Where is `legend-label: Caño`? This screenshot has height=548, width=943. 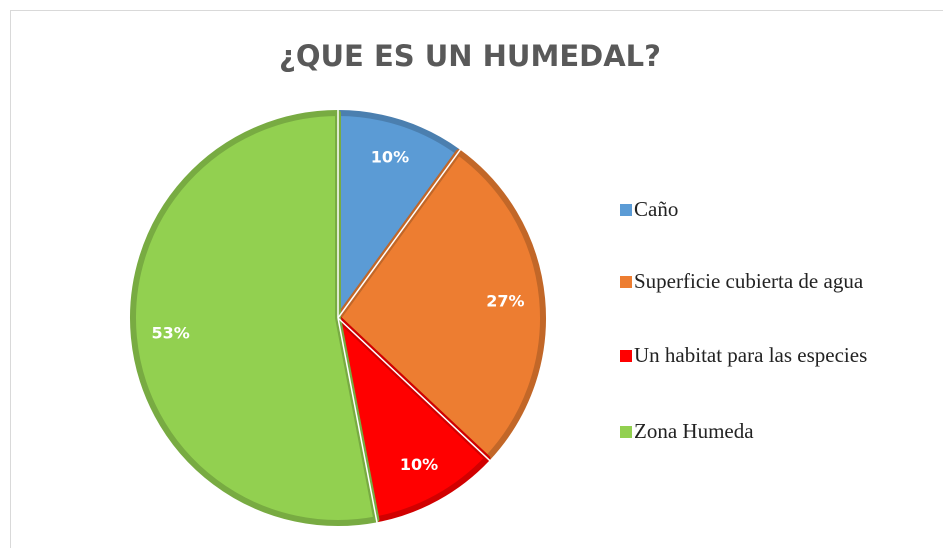 legend-label: Caño is located at coordinates (656, 209).